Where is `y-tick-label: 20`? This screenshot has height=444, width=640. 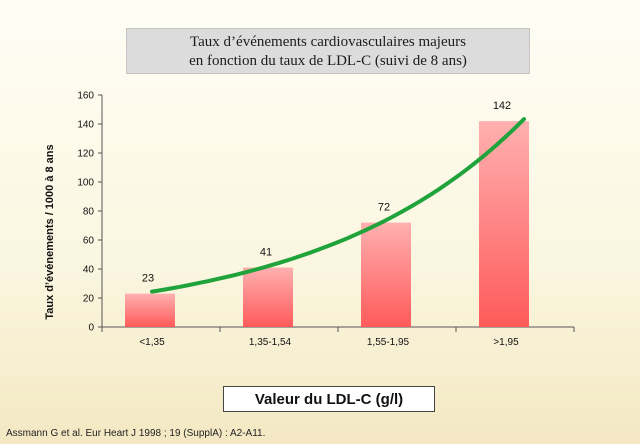
y-tick-label: 20 is located at coordinates (89, 299).